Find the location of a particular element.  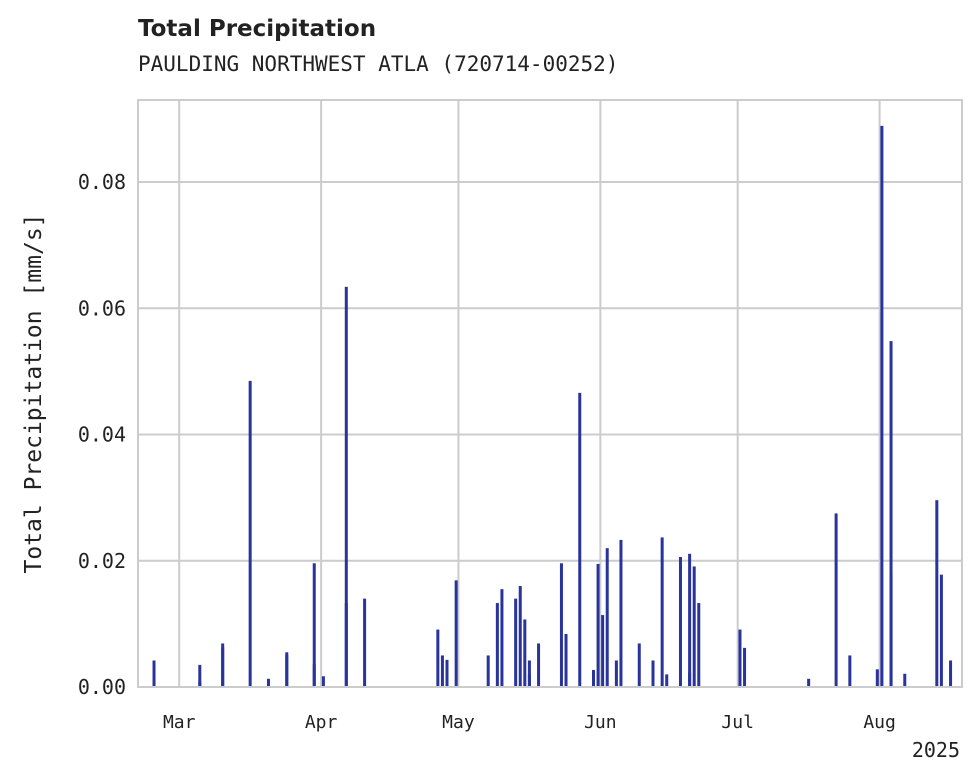

y-tick-label: 0.06 is located at coordinates (102, 308).